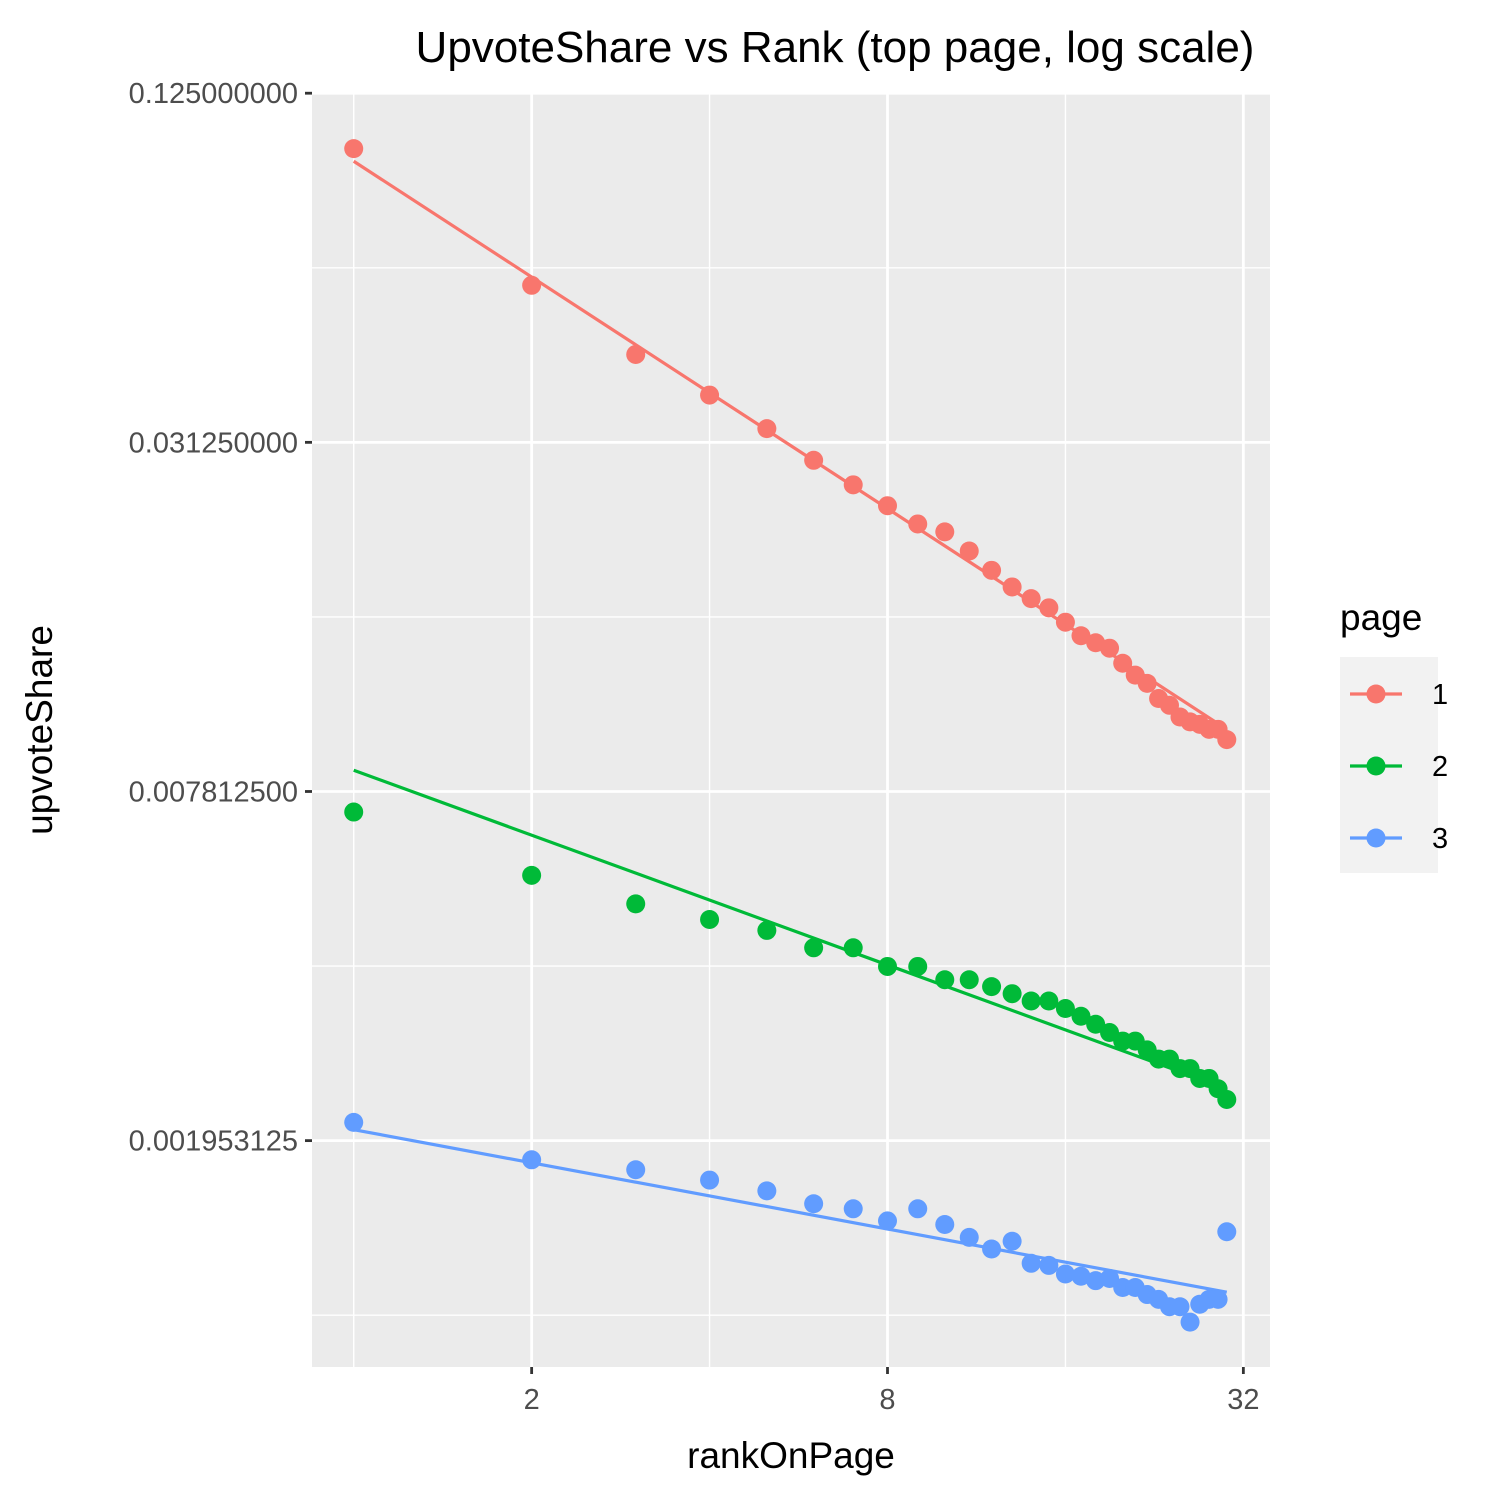 The height and width of the screenshot is (1500, 1500). What do you see at coordinates (1440, 695) in the screenshot?
I see `legend-label: 1` at bounding box center [1440, 695].